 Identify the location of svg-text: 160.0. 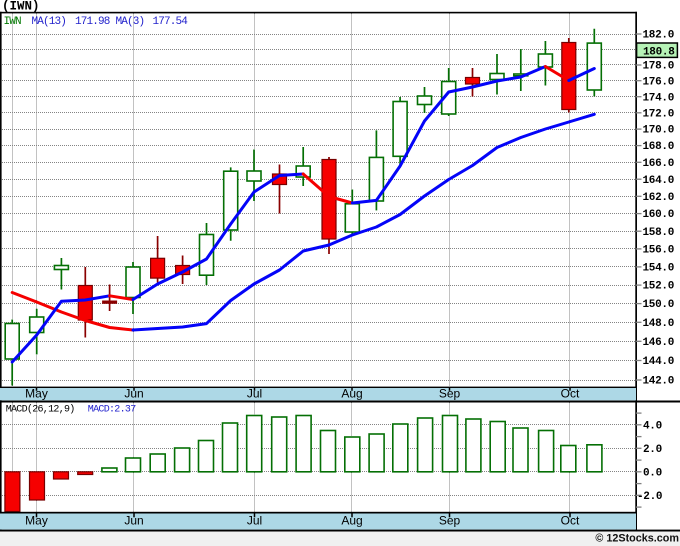
(659, 215).